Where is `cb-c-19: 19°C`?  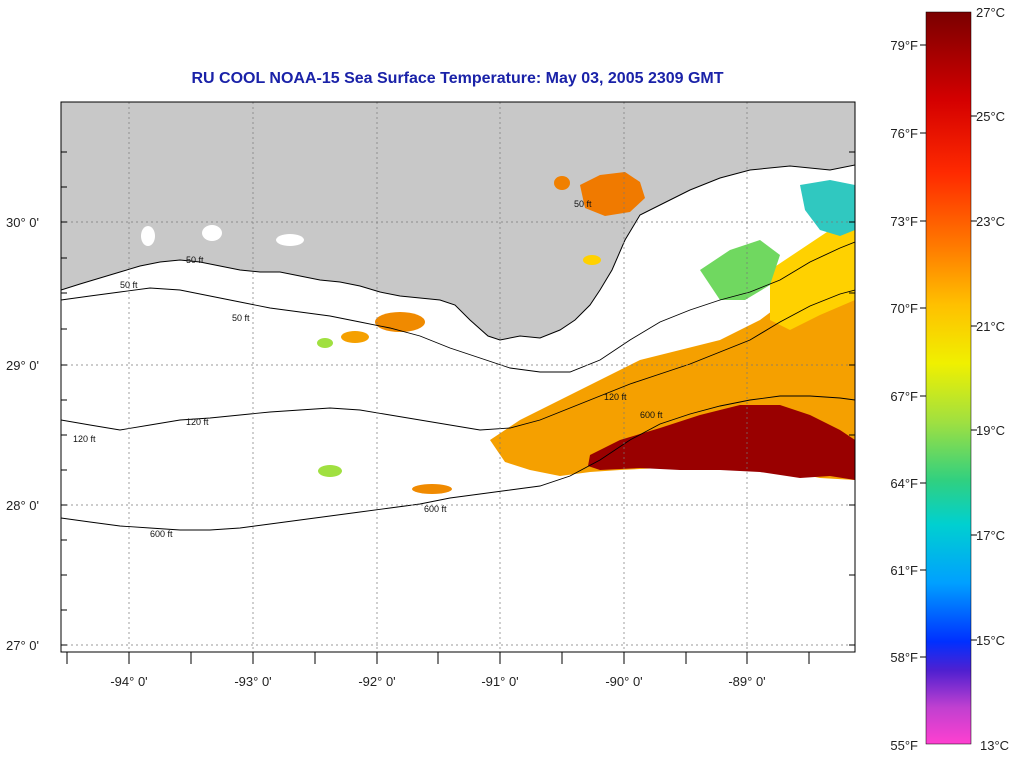 cb-c-19: 19°C is located at coordinates (990, 430).